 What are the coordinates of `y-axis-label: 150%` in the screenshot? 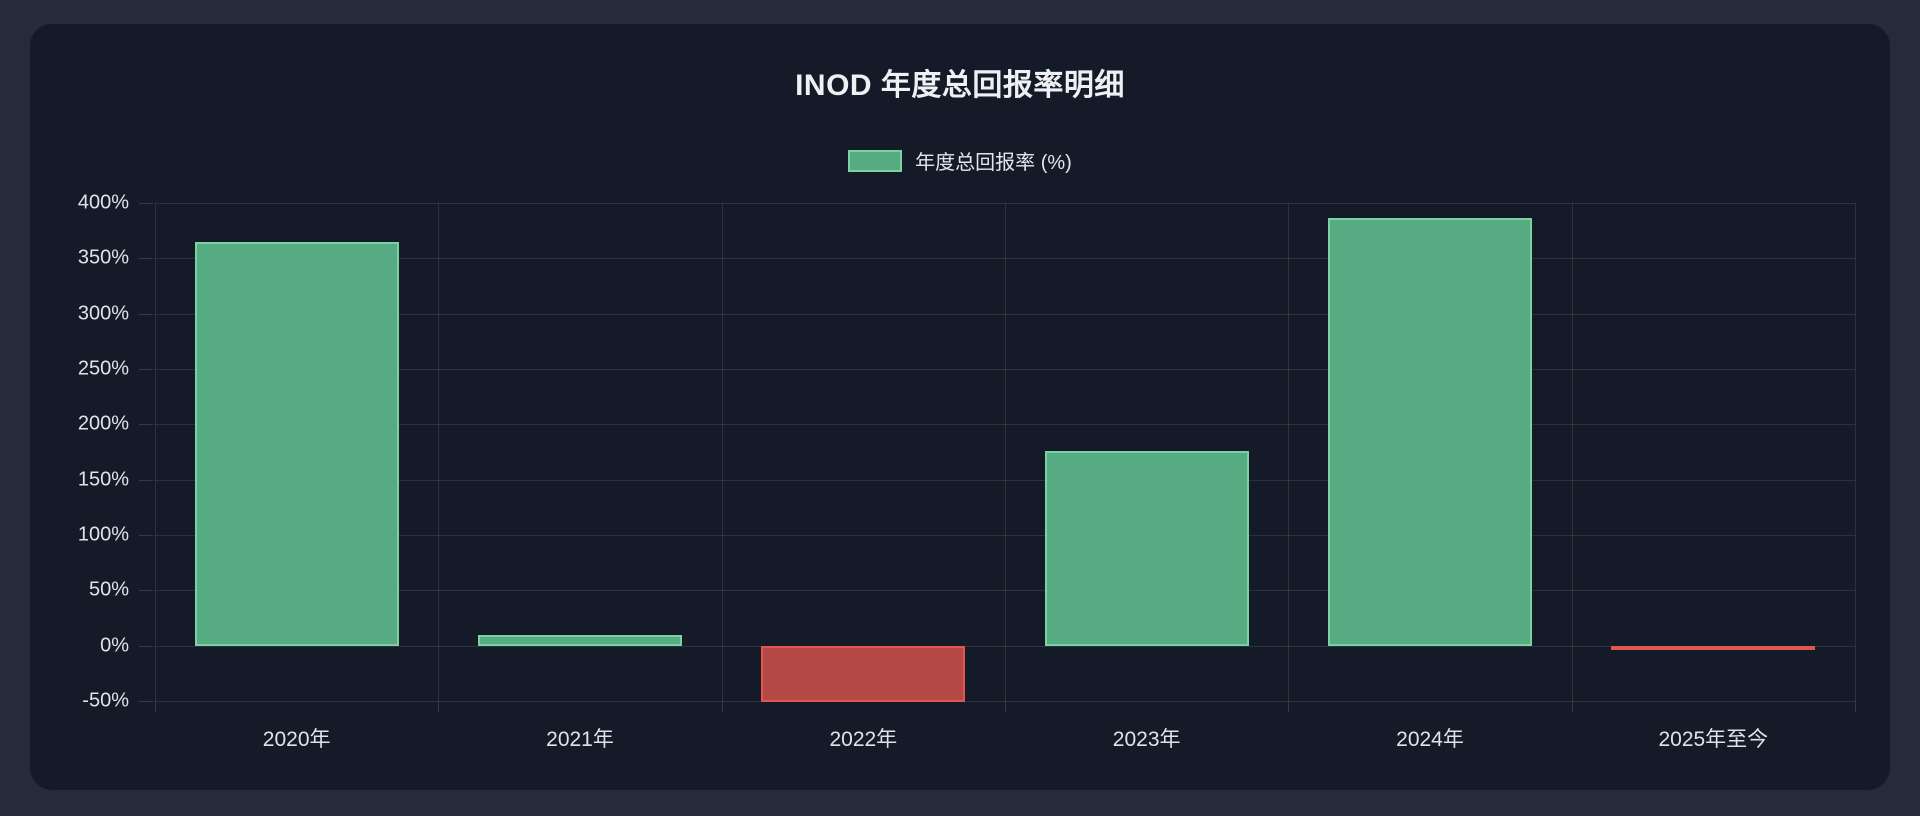 It's located at (103, 479).